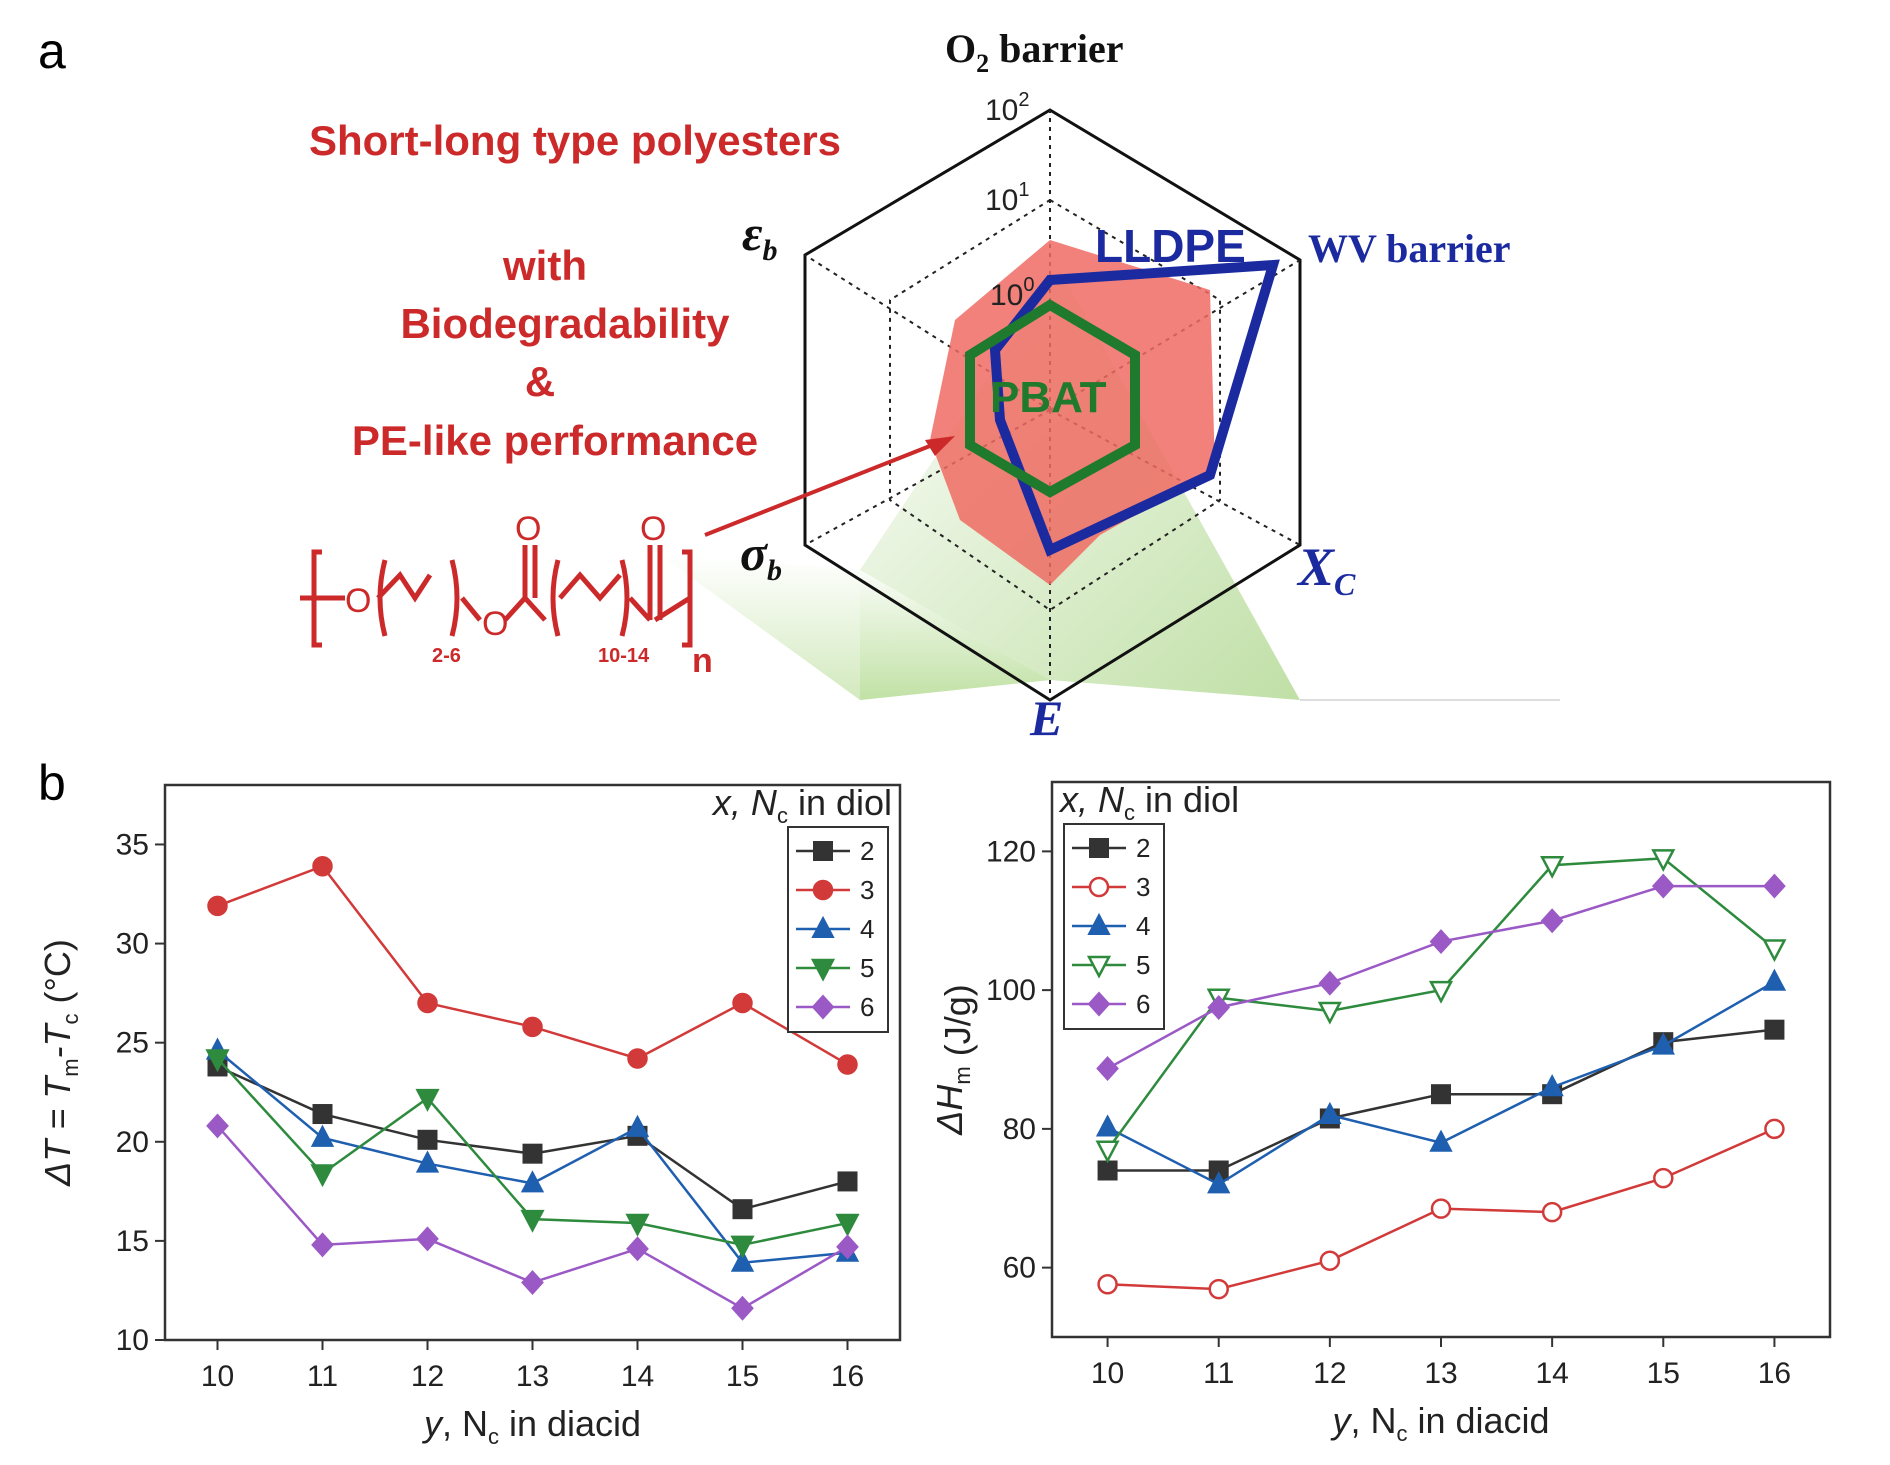 The width and height of the screenshot is (1890, 1465). I want to click on y-tick-label: 15, so click(132, 1241).